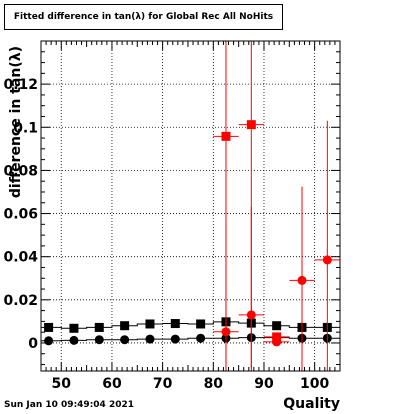 The image size is (400, 414). I want to click on y-axis-label: difference in tan(λ), so click(16, 122).